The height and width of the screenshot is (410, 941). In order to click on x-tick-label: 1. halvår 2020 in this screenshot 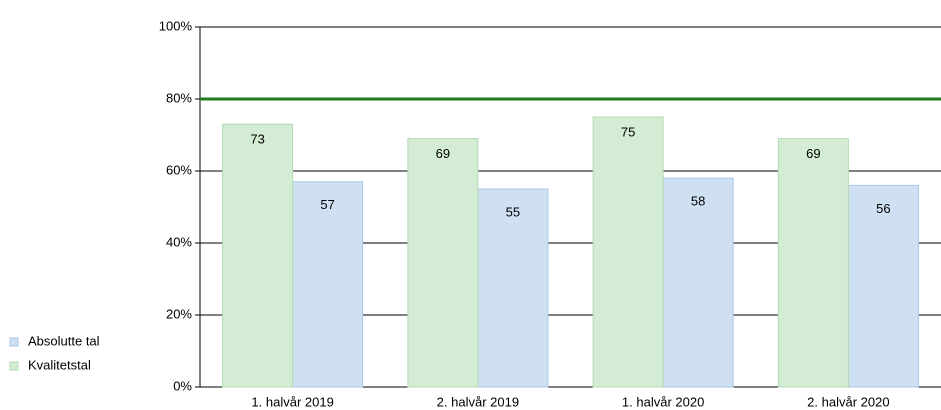, I will do `click(663, 401)`.